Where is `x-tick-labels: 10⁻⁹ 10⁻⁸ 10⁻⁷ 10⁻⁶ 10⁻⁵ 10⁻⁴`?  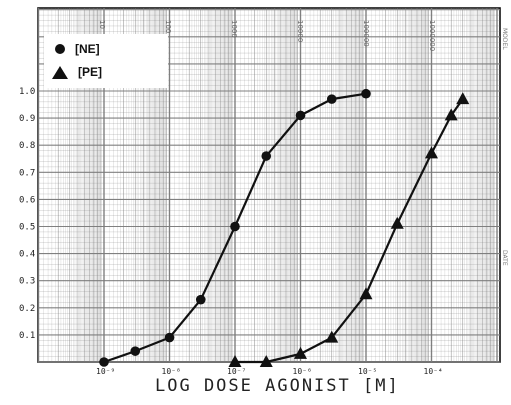
x-tick-labels: 10⁻⁹ 10⁻⁸ 10⁻⁷ 10⁻⁶ 10⁻⁵ 10⁻⁴ is located at coordinates (269, 371).